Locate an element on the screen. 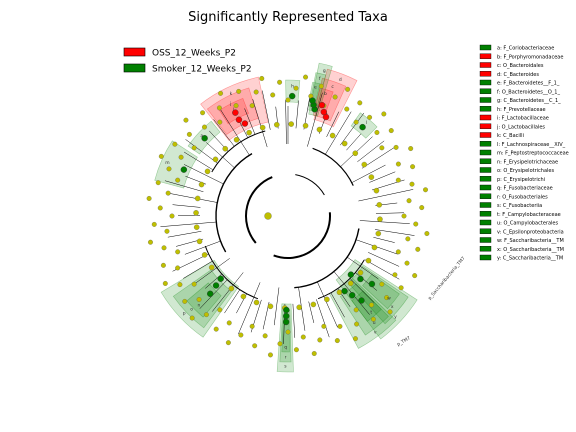 Image resolution: width=576 pixels, height=432 pixels. clade-key-swatch-q is located at coordinates (485, 187).